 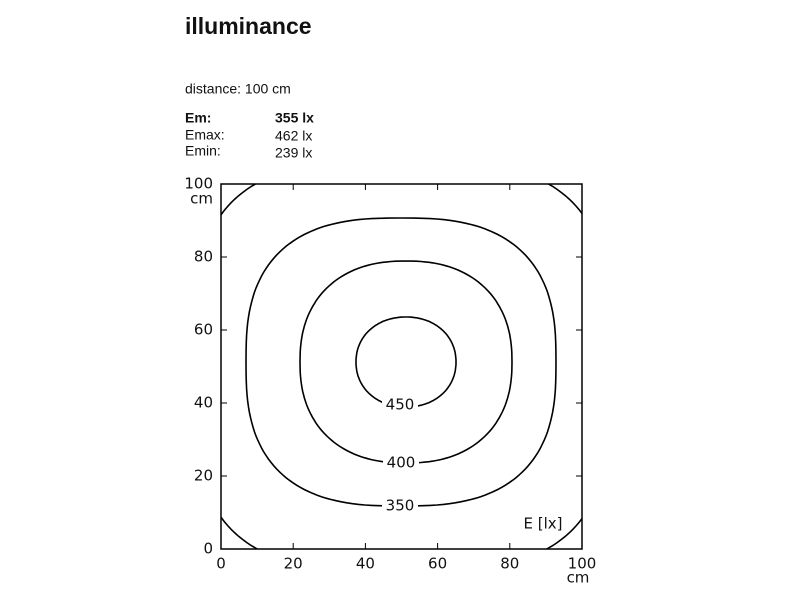 I want to click on stat-name: Emin:, so click(x=203, y=151).